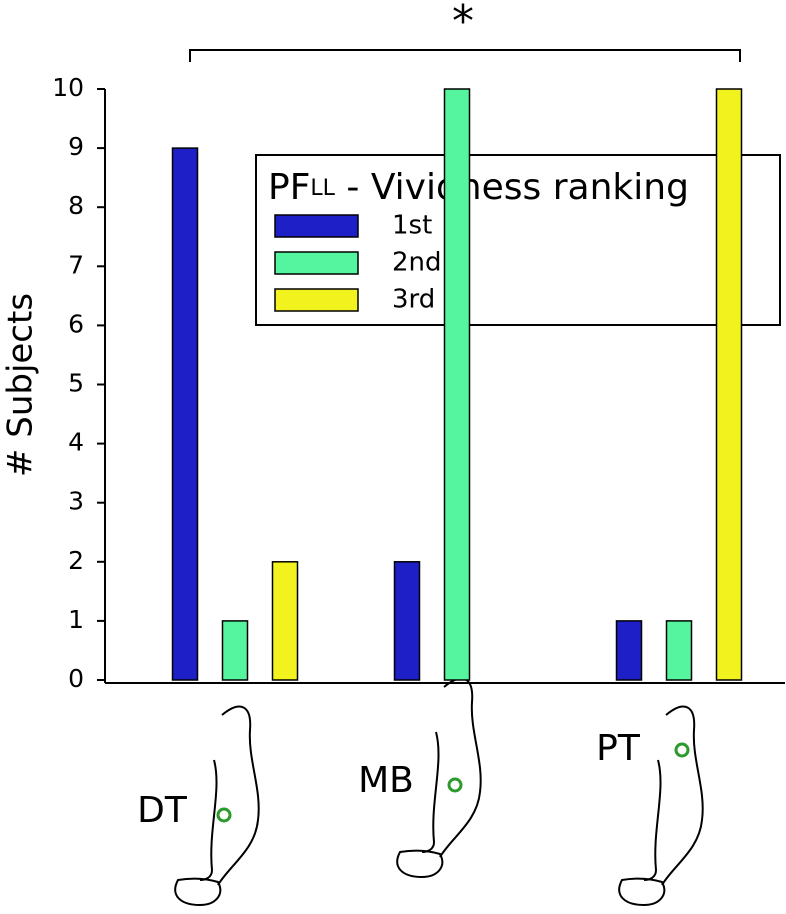 The width and height of the screenshot is (786, 914). I want to click on legend-title: PFLL - Vividness ranking, so click(478, 187).